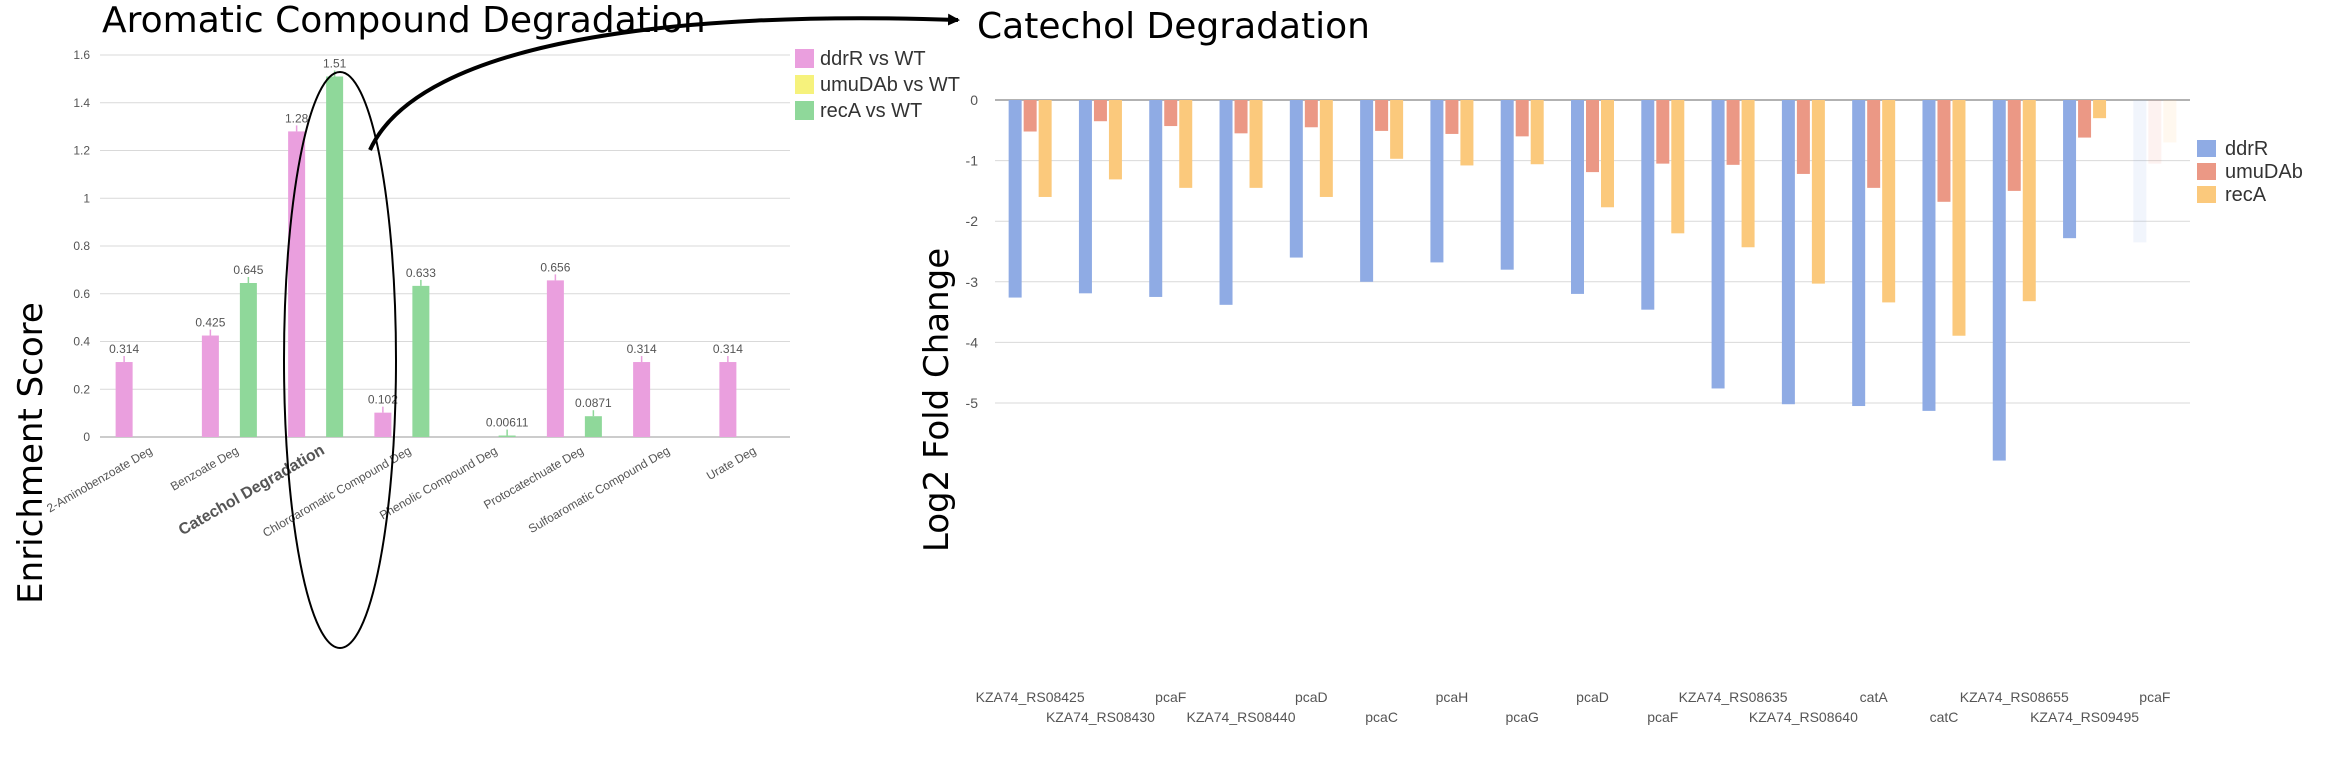  Describe the element at coordinates (2084, 717) in the screenshot. I see `right-x-tick: KZA74_RS09495` at that location.